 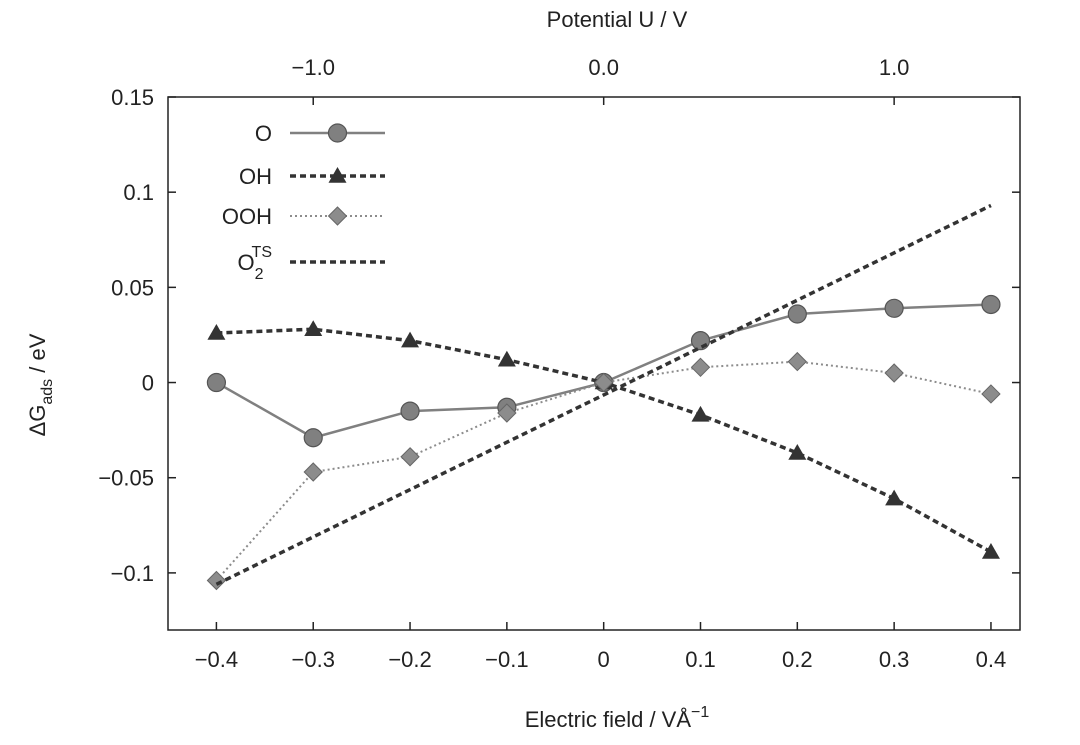 What do you see at coordinates (138, 192) in the screenshot?
I see `y-tick-label: 0.1` at bounding box center [138, 192].